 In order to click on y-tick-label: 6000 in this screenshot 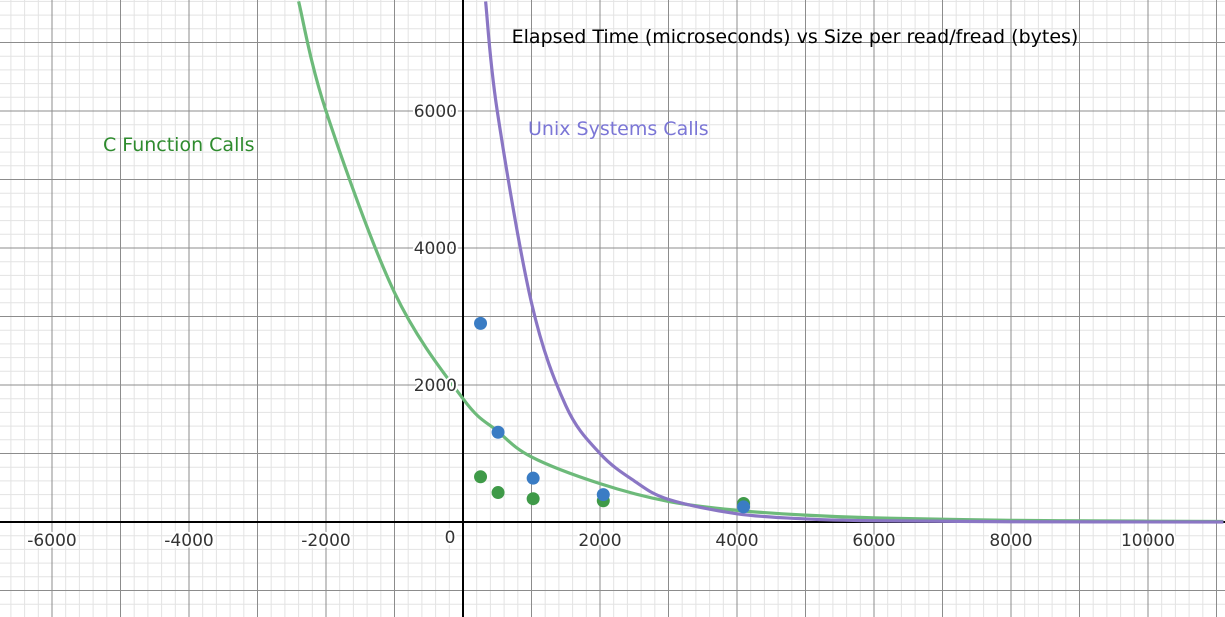, I will do `click(435, 112)`.